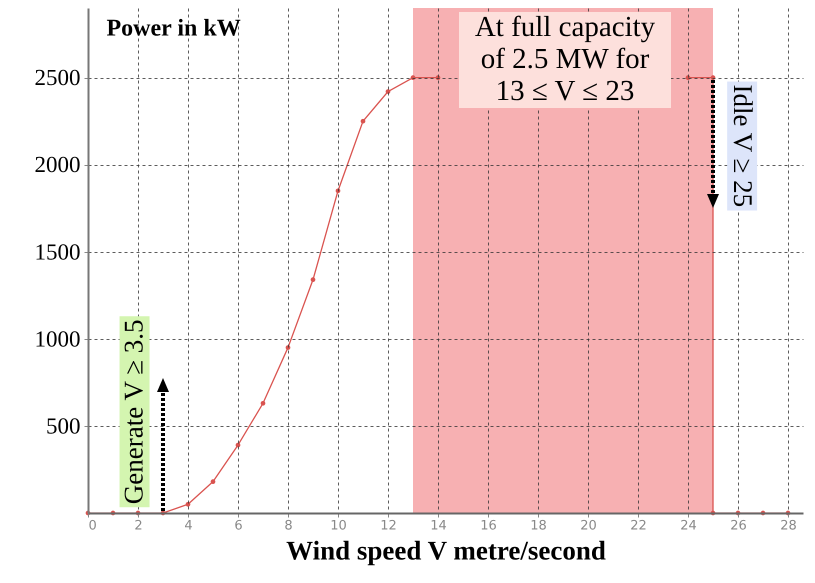  What do you see at coordinates (688, 526) in the screenshot?
I see `x-tick-label: 24` at bounding box center [688, 526].